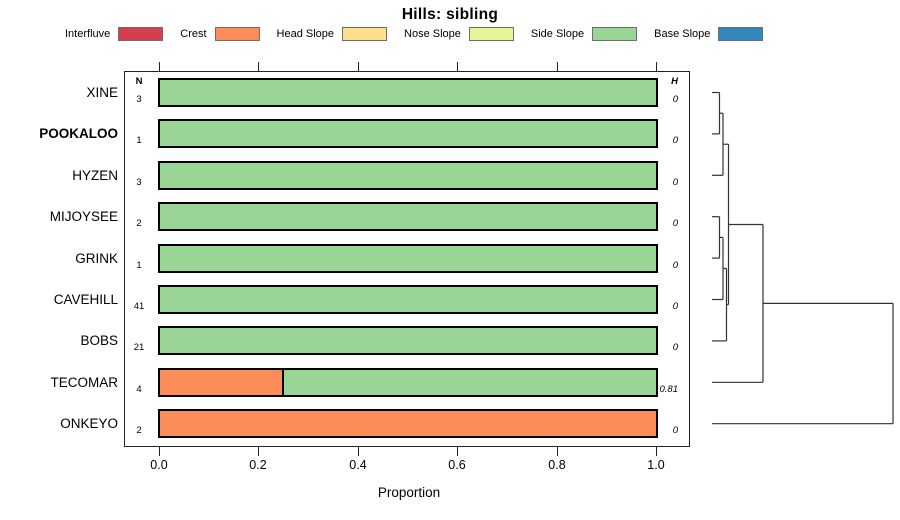 This screenshot has width=900, height=520. What do you see at coordinates (78, 133) in the screenshot?
I see `row-label: POOKALOO` at bounding box center [78, 133].